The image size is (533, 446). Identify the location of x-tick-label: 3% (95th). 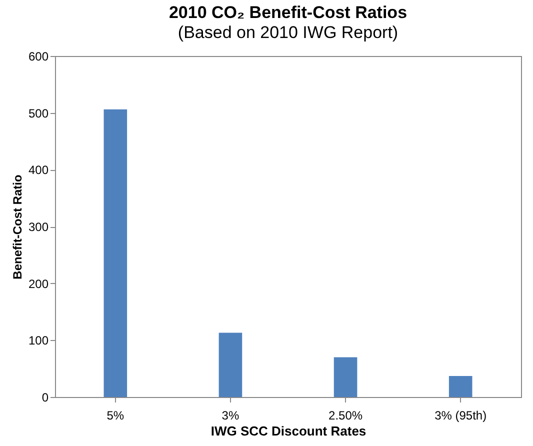
(460, 415).